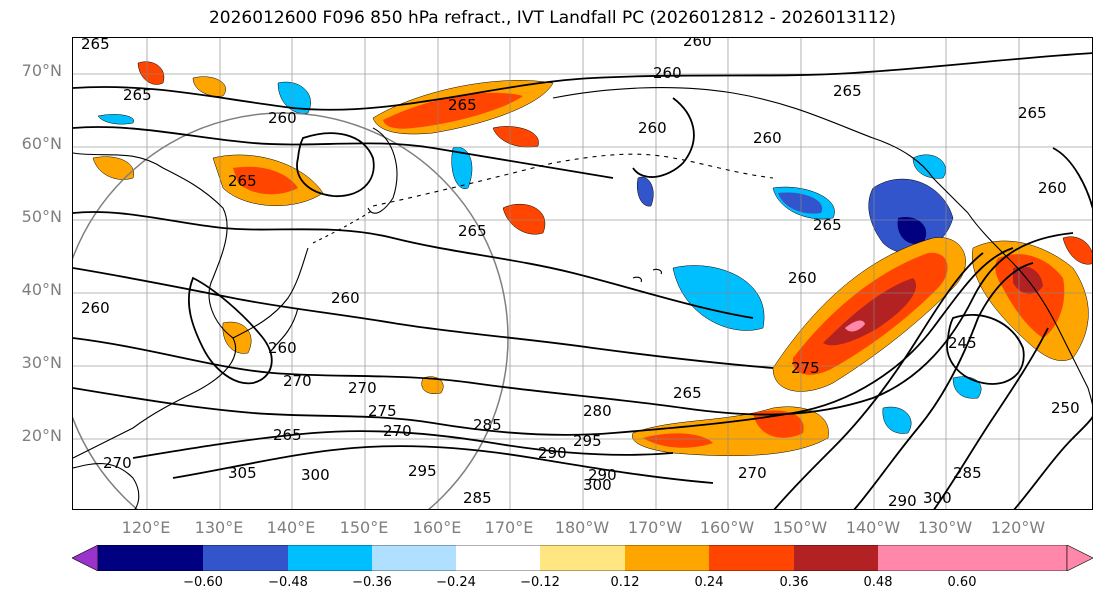 The height and width of the screenshot is (604, 1105). What do you see at coordinates (41, 289) in the screenshot?
I see `lat-label-40: 40°N` at bounding box center [41, 289].